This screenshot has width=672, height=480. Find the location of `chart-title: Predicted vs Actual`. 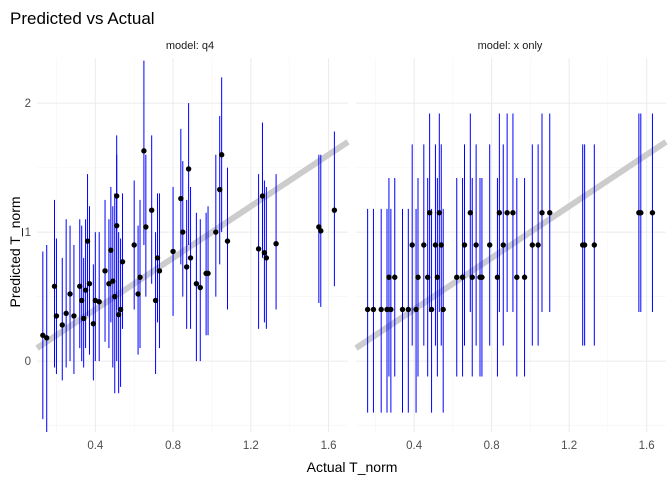

chart-title: Predicted vs Actual is located at coordinates (82, 18).